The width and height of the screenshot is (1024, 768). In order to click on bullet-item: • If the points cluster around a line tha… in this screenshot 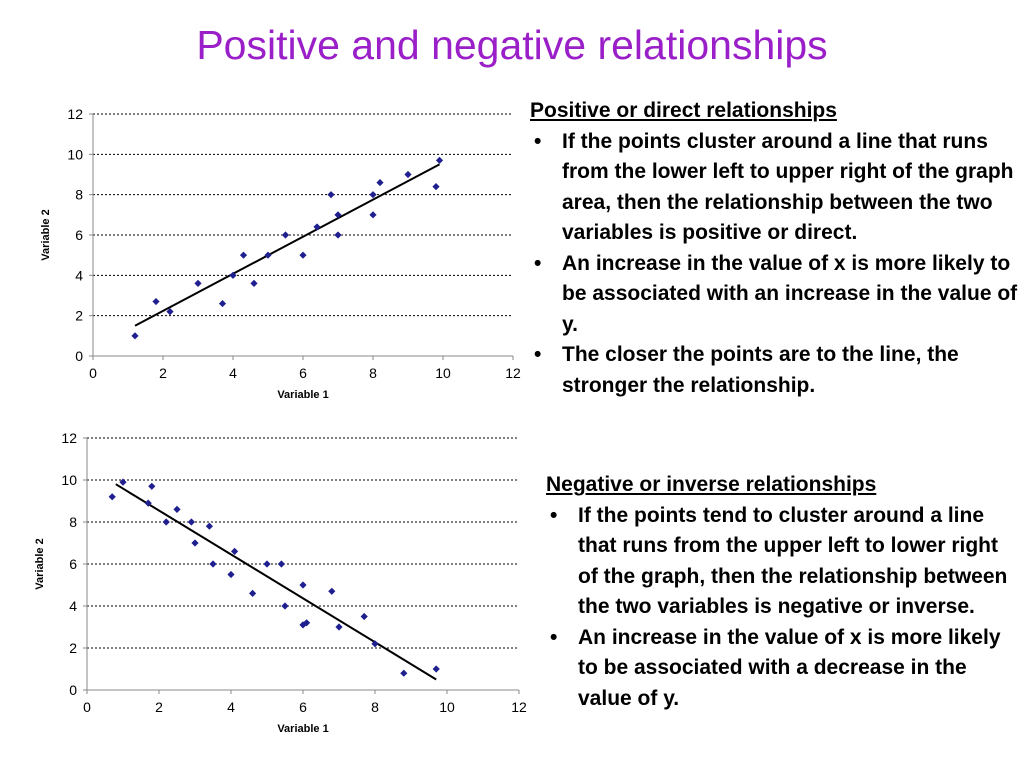, I will do `click(775, 188)`.